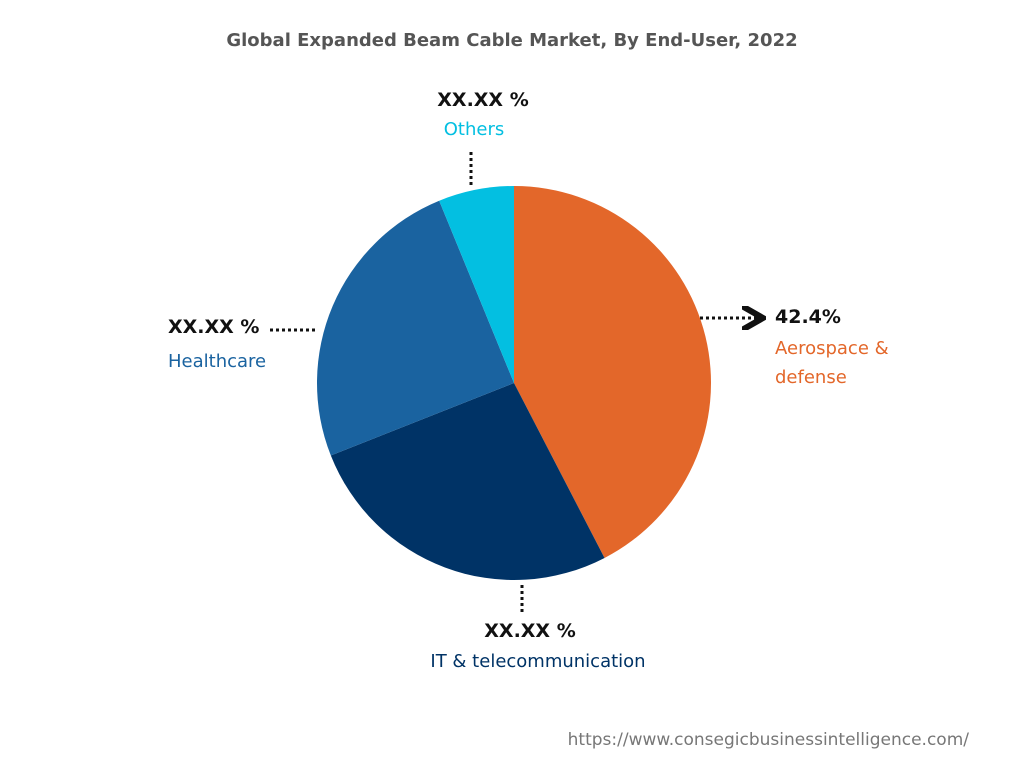 This screenshot has width=1024, height=768. I want to click on category-label: Others, so click(474, 129).